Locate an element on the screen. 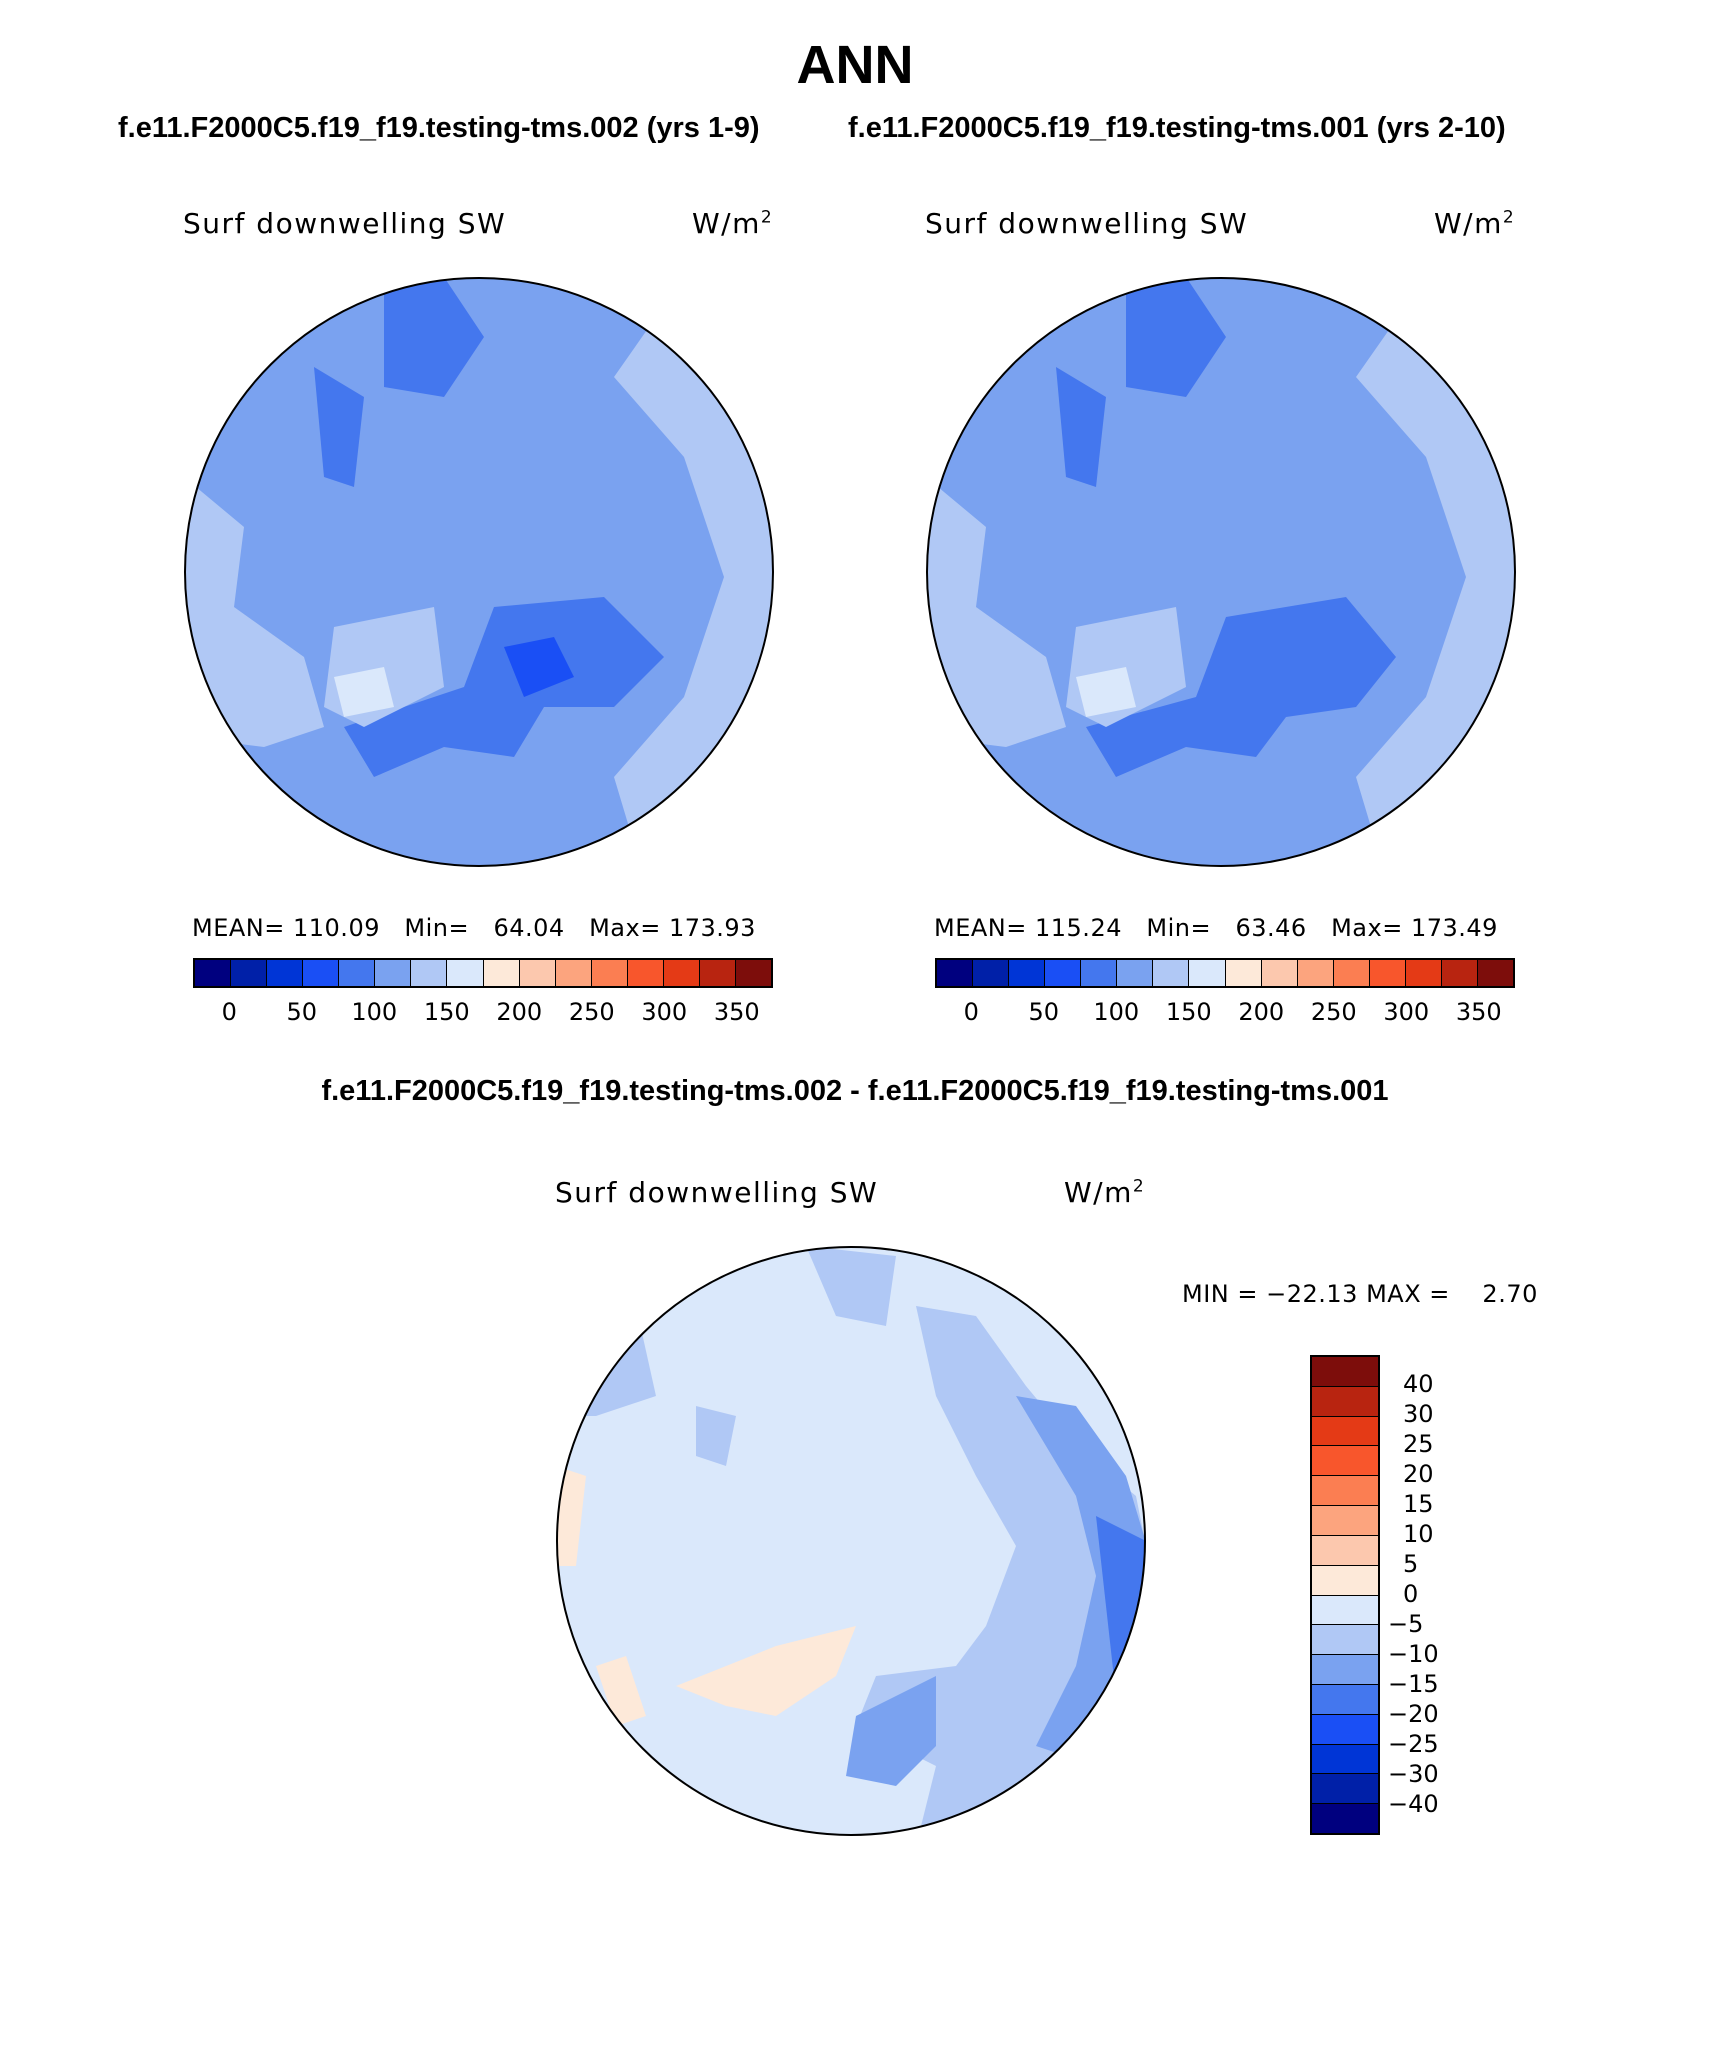  colorbar-tick-label: 25 is located at coordinates (1418, 1444).